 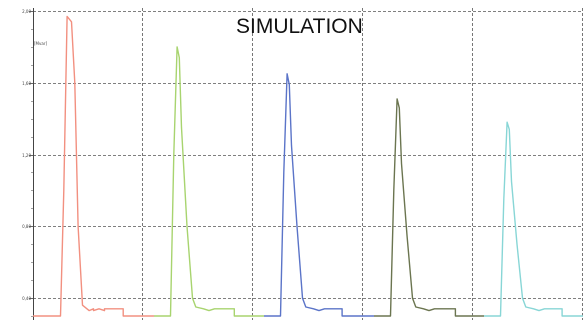 What do you see at coordinates (26, 11) in the screenshot?
I see `y-tick-label: 2,00` at bounding box center [26, 11].